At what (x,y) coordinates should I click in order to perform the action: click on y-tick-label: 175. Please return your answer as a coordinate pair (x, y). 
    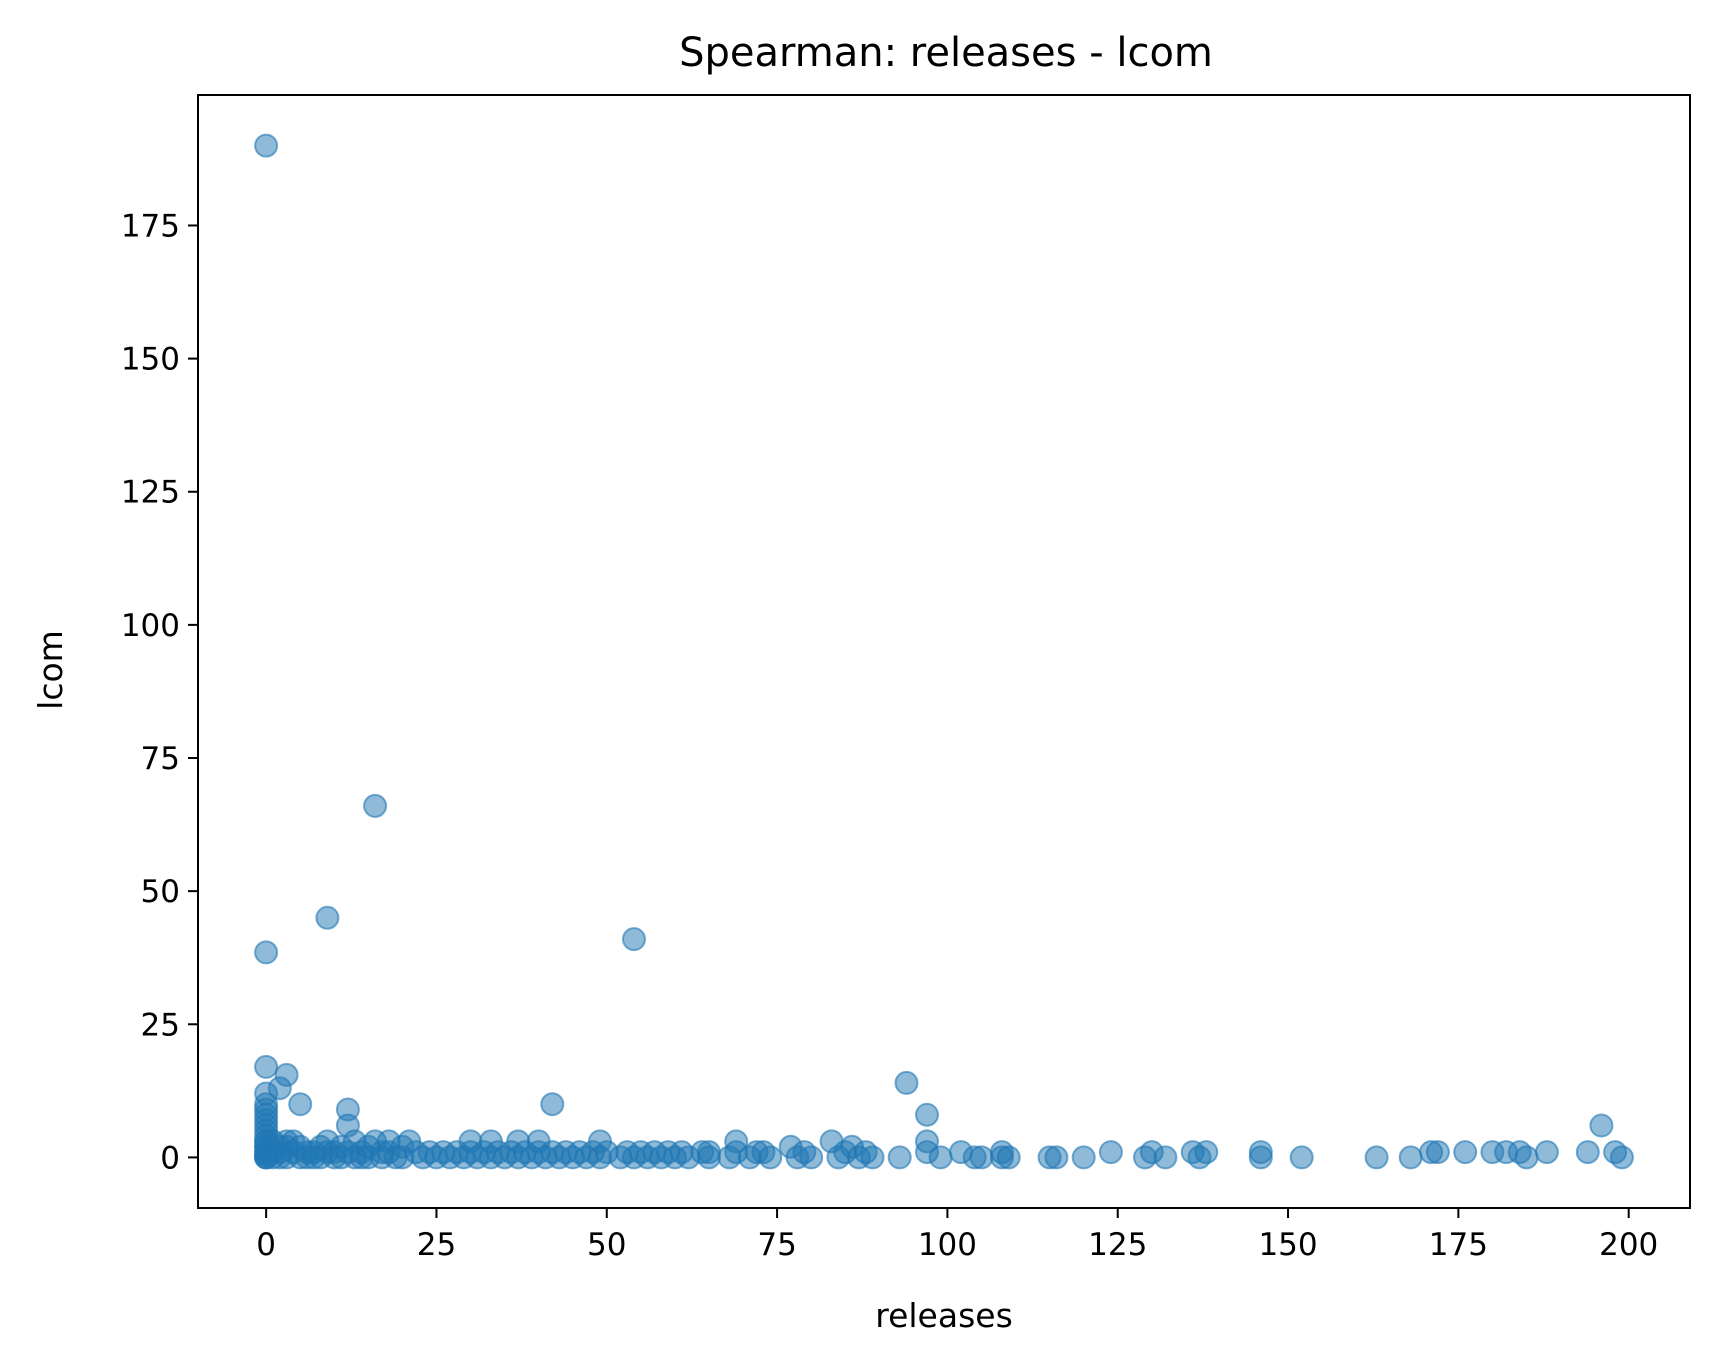
    Looking at the image, I should click on (150, 226).